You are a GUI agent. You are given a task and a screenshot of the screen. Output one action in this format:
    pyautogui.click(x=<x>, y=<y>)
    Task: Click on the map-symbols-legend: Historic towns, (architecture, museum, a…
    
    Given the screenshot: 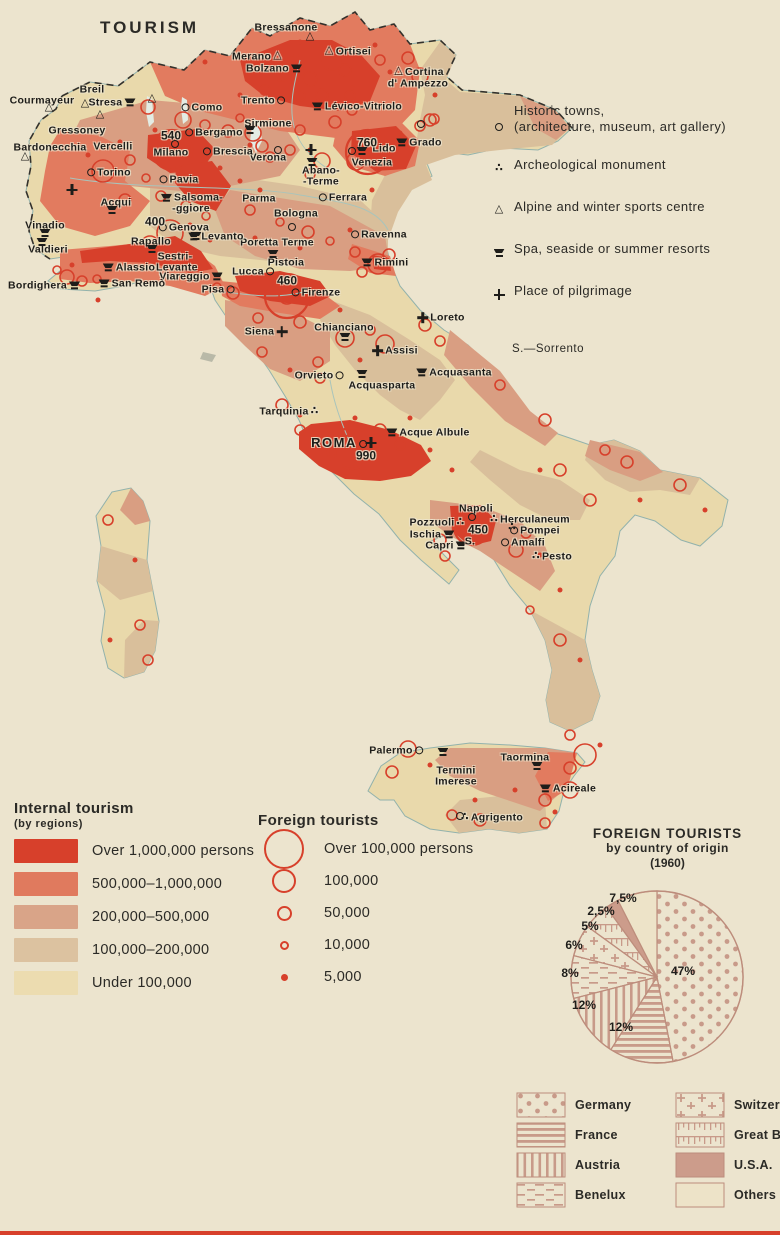 What is the action you would take?
    pyautogui.click(x=630, y=214)
    